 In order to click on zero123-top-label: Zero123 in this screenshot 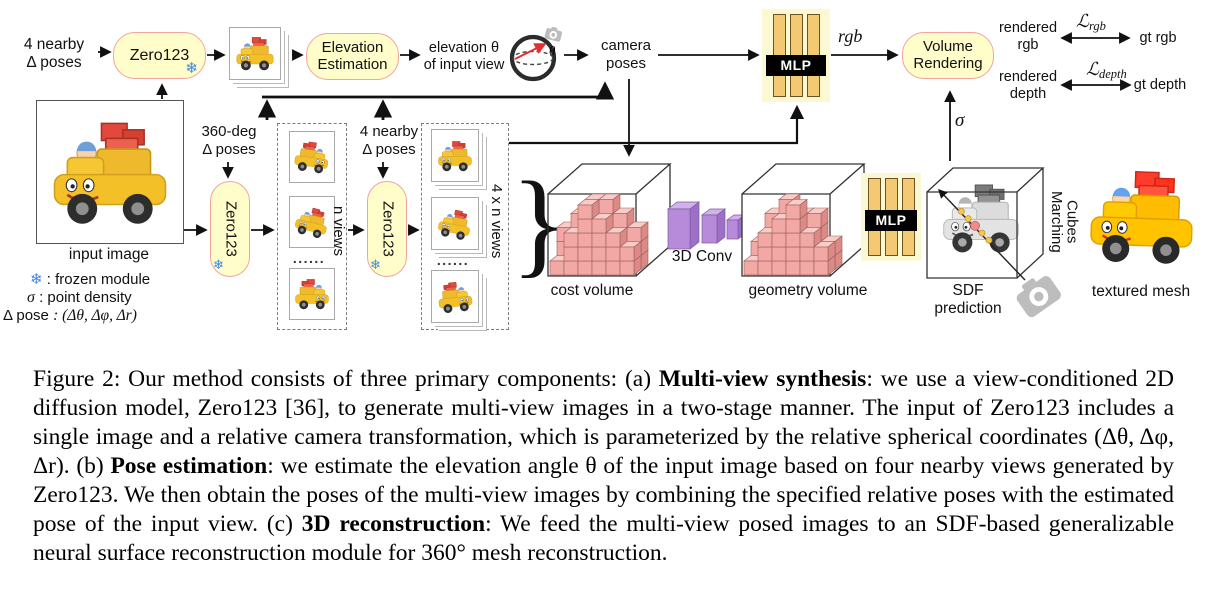, I will do `click(159, 55)`.